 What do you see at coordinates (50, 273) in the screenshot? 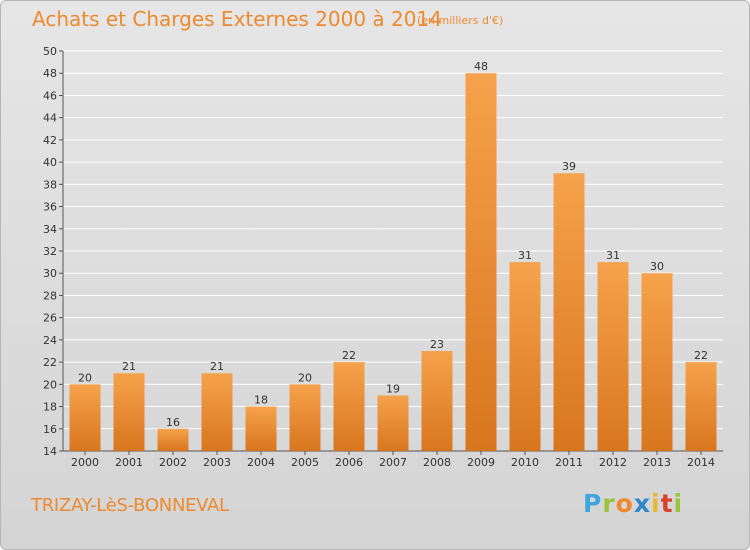
I see `y-tick-label: 30` at bounding box center [50, 273].